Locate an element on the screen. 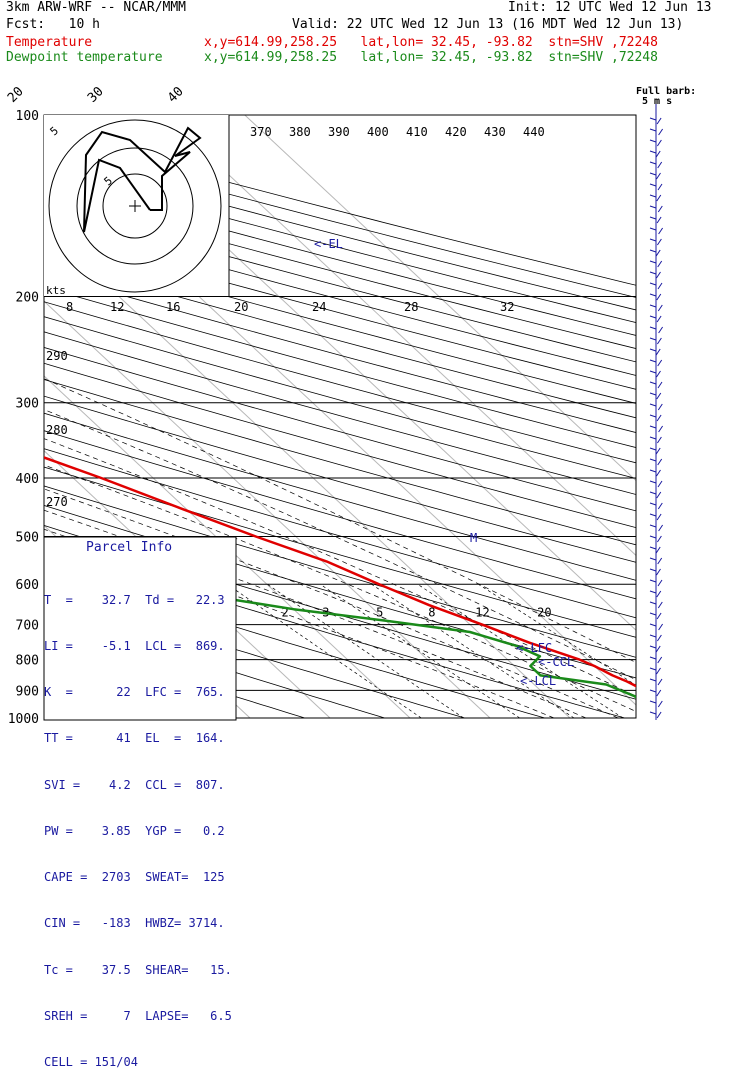 The image size is (740, 1086). dewpoint-legend-label: Dewpoint temperature is located at coordinates (84, 57).